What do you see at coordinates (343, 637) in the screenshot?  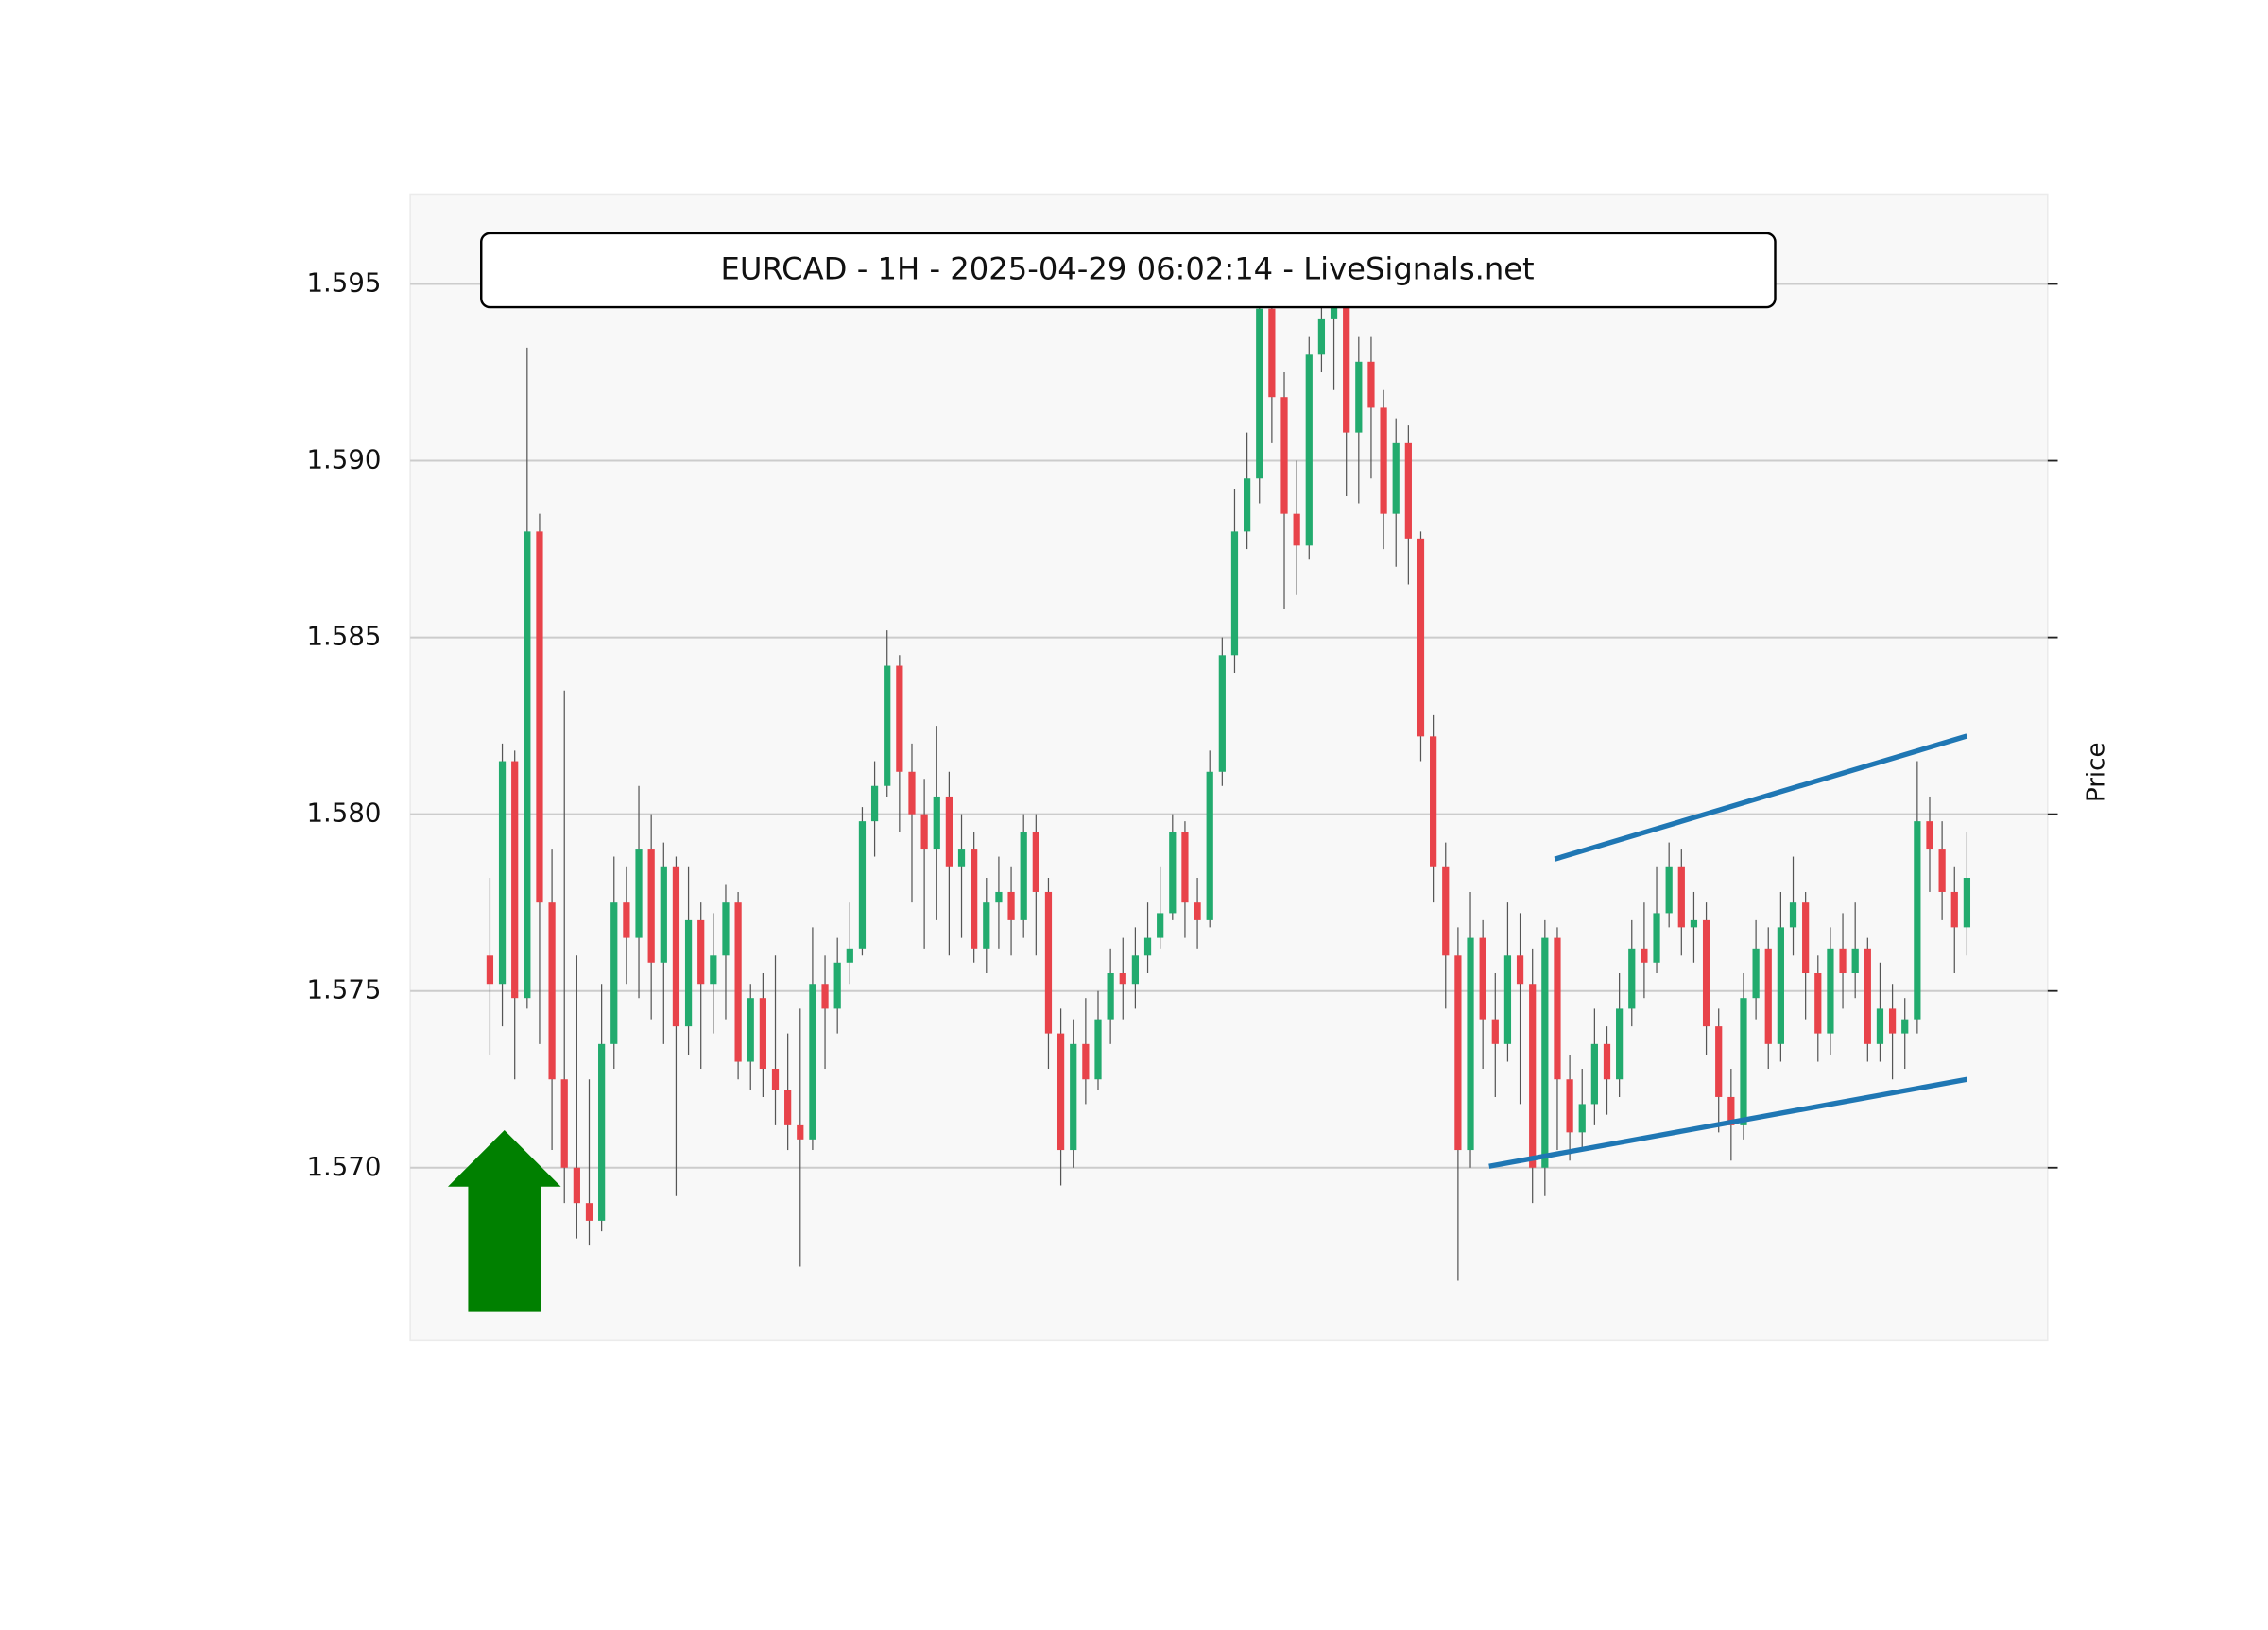 I see `y-tick-label: 1.585` at bounding box center [343, 637].